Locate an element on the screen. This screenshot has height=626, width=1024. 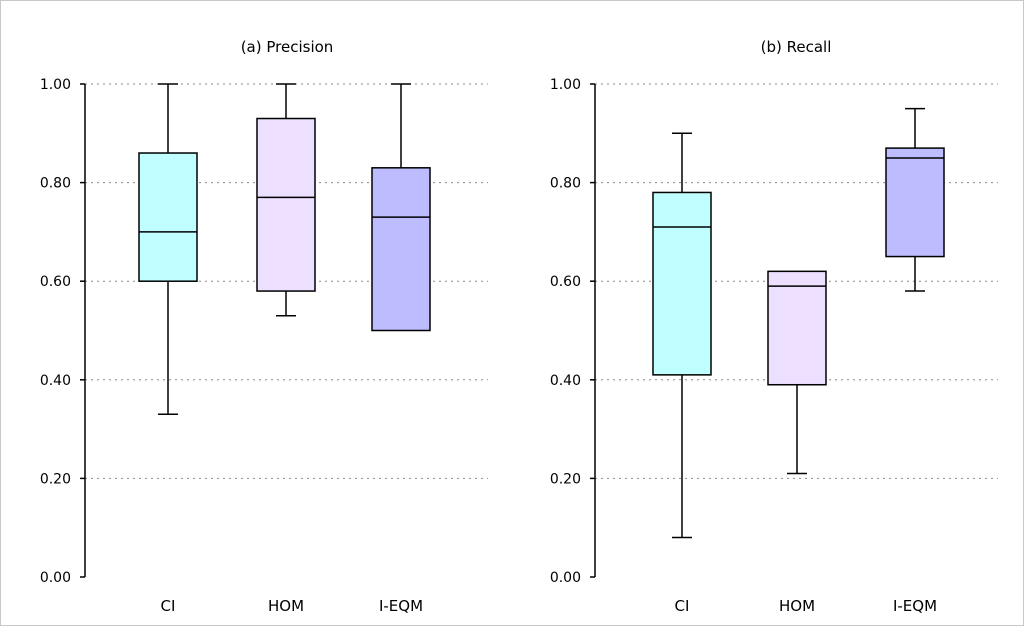
precision-title: (a) Precision is located at coordinates (287, 47).